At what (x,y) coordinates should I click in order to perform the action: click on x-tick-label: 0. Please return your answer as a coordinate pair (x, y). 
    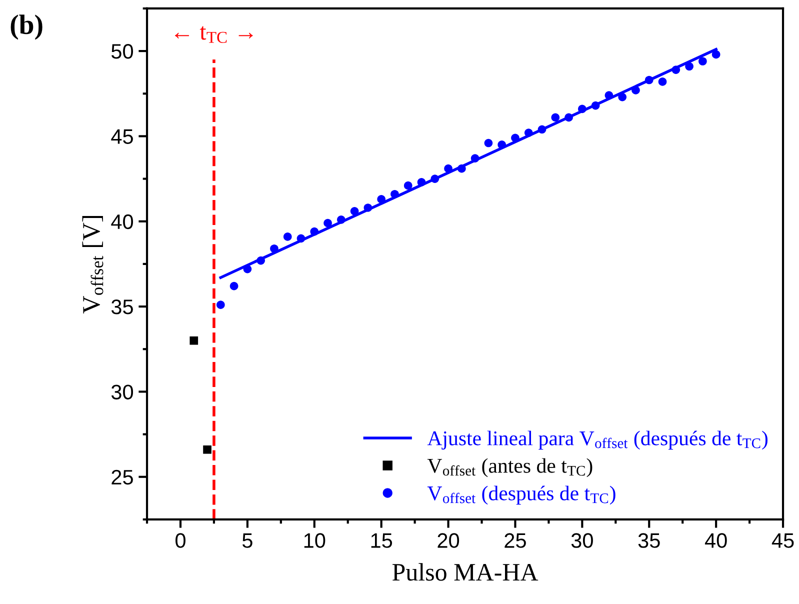
    Looking at the image, I should click on (181, 540).